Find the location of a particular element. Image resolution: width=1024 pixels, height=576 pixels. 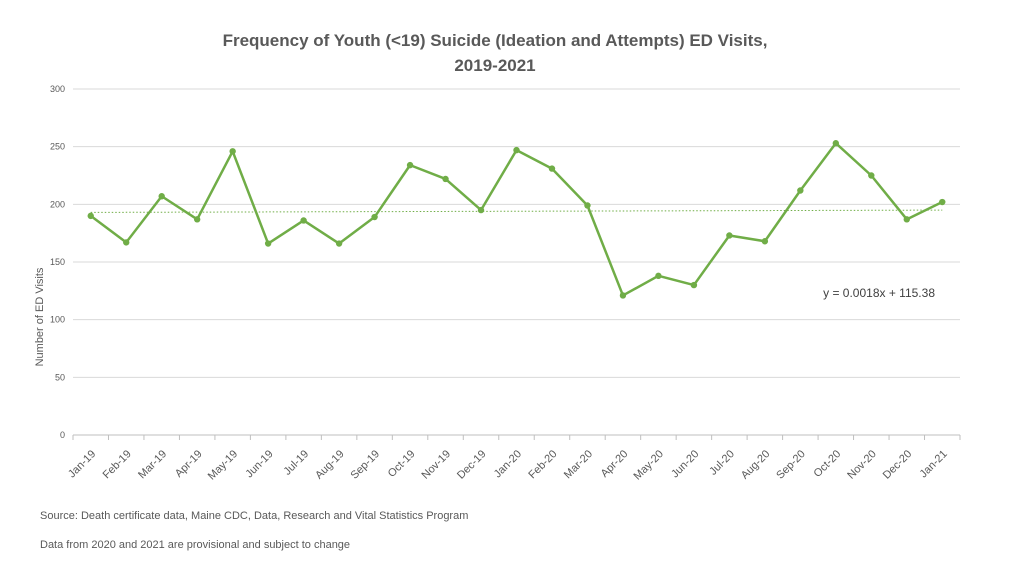

y-tick-label: 250 is located at coordinates (57, 147).